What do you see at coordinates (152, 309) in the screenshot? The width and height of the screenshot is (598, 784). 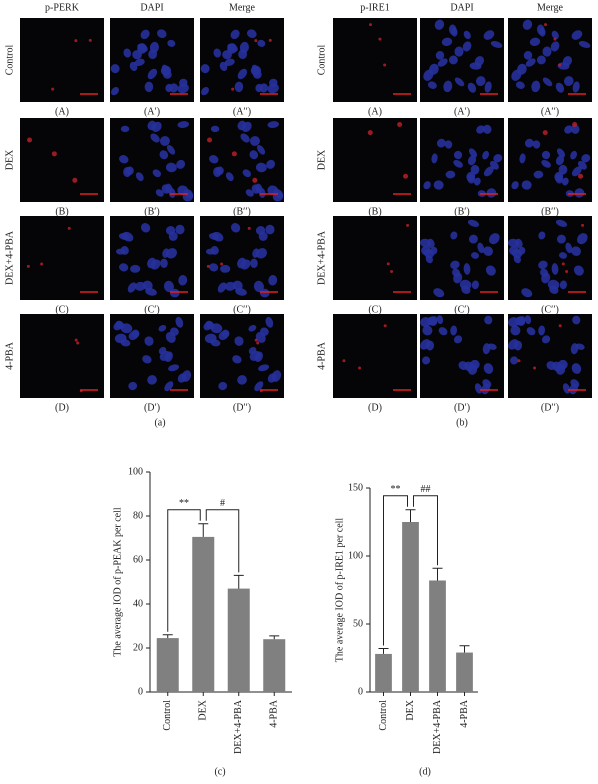 I see `panel-label: (C′)` at bounding box center [152, 309].